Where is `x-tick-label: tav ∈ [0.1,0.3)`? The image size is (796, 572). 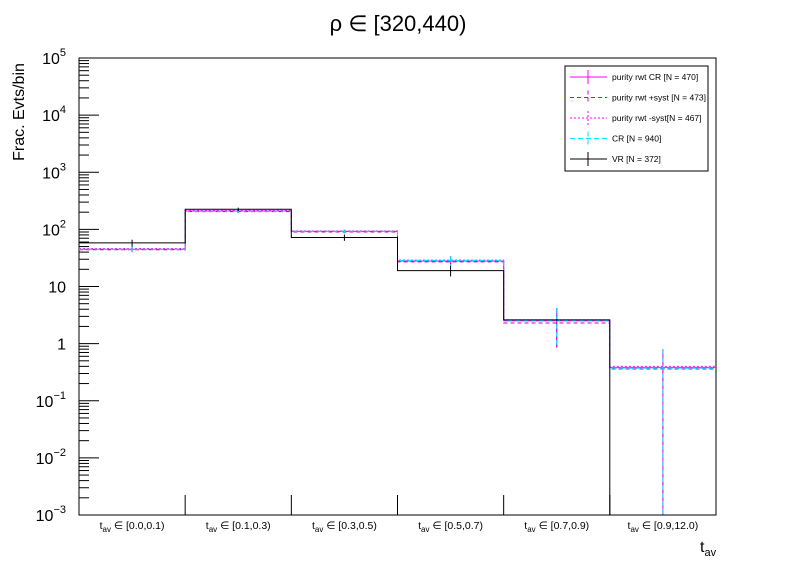
x-tick-label: tav ∈ [0.1,0.3) is located at coordinates (238, 527).